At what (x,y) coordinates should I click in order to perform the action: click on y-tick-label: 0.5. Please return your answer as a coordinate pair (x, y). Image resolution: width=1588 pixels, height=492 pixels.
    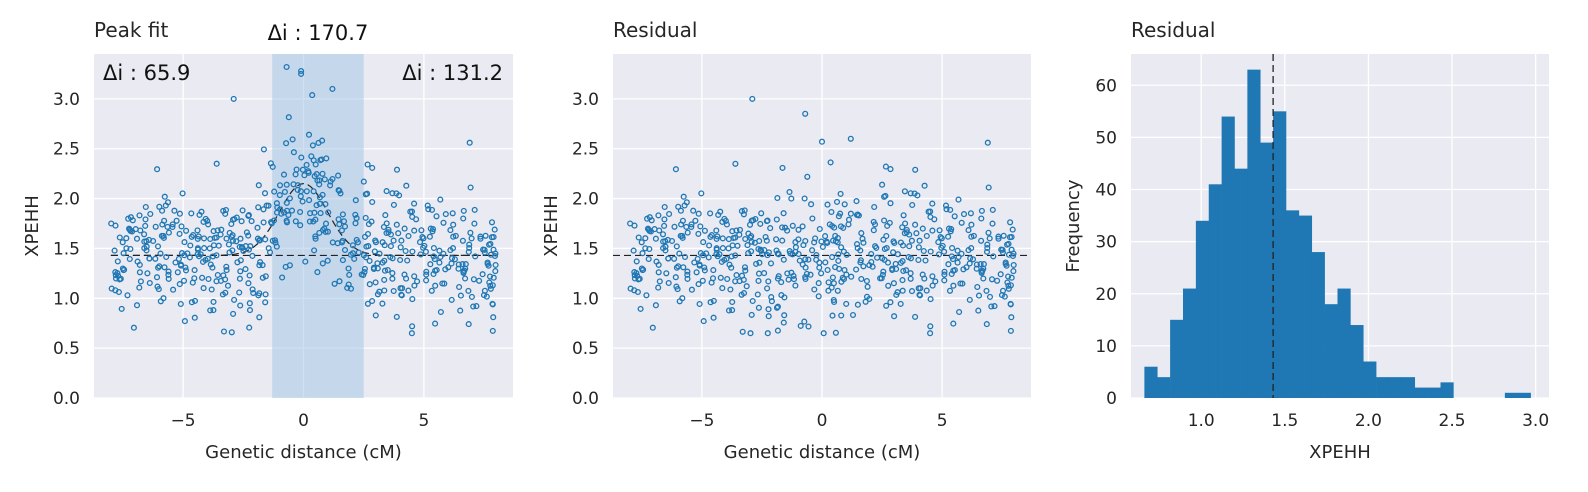
    Looking at the image, I should click on (585, 349).